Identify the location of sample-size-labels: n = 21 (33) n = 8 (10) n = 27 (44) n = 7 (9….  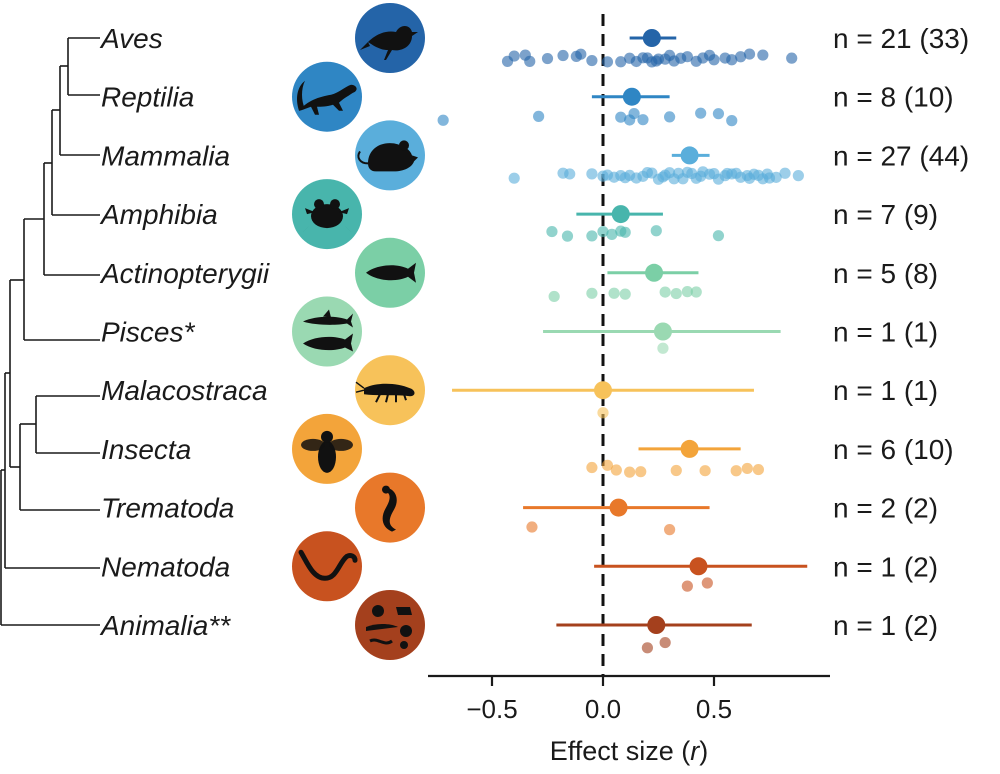
(901, 332).